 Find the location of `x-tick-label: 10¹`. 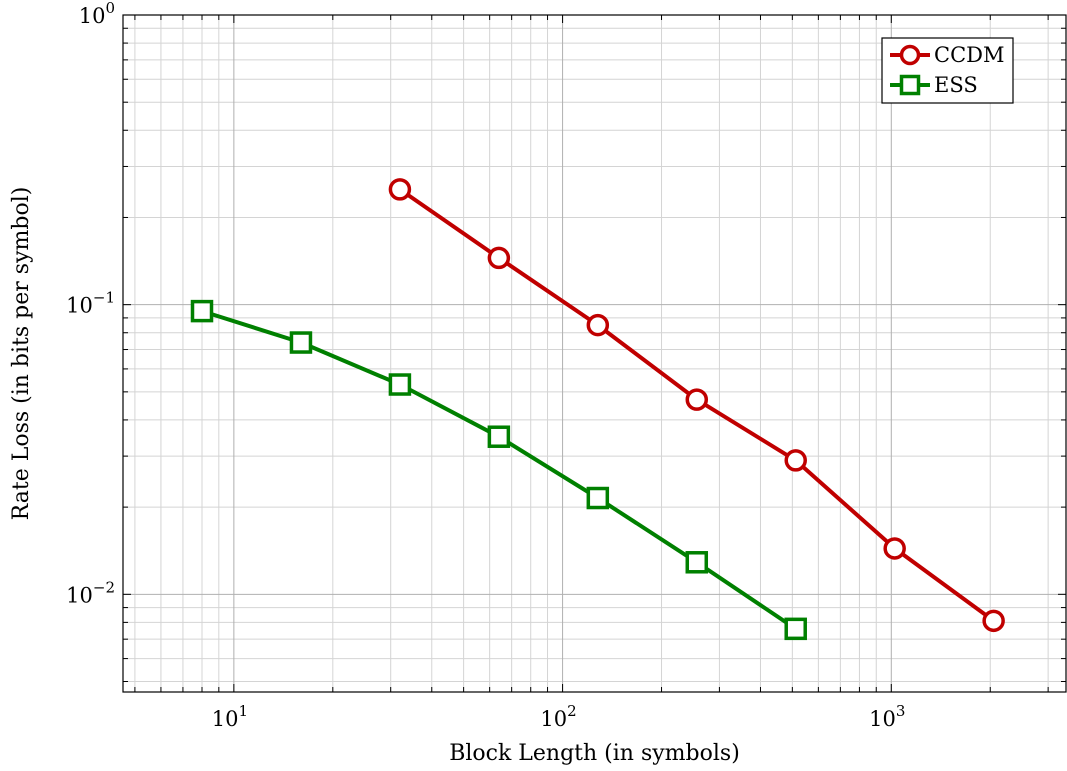

x-tick-label: 10¹ is located at coordinates (230, 716).